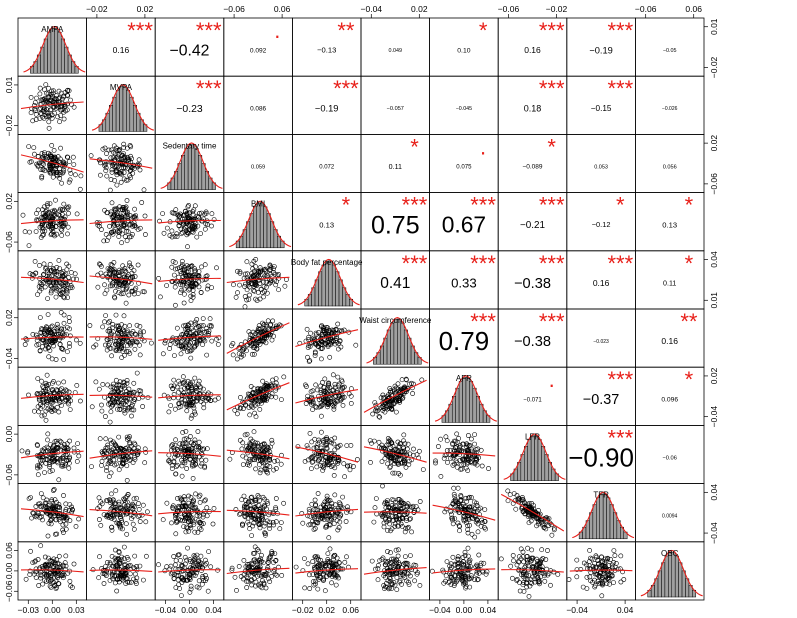 This screenshot has width=797, height=618. Describe the element at coordinates (689, 321) in the screenshot. I see `significance-stars: **` at that location.